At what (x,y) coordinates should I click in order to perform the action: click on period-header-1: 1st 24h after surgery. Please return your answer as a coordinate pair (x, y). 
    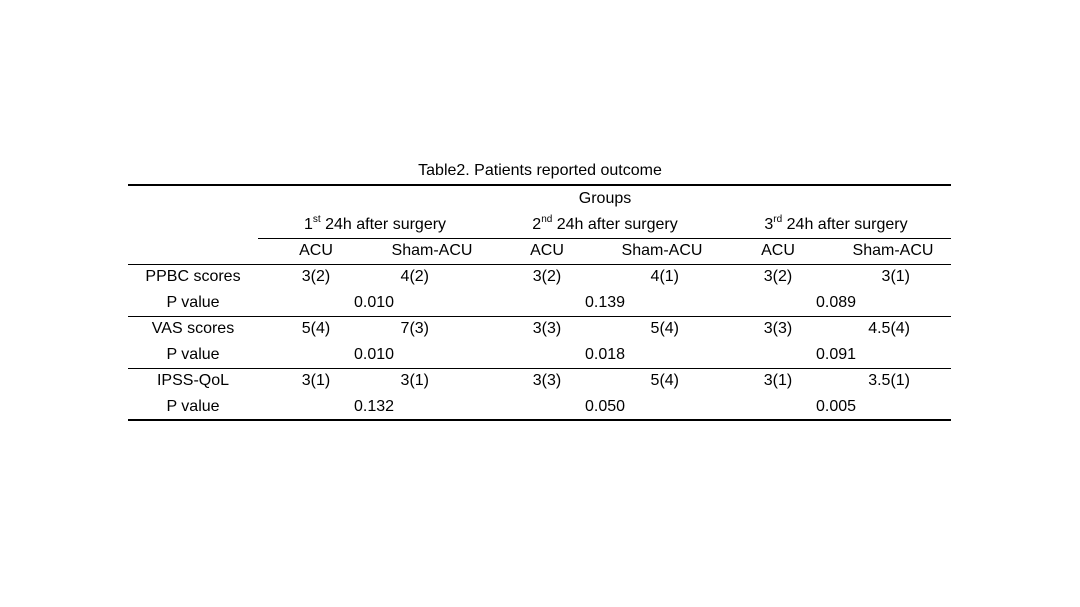
    Looking at the image, I should click on (375, 224).